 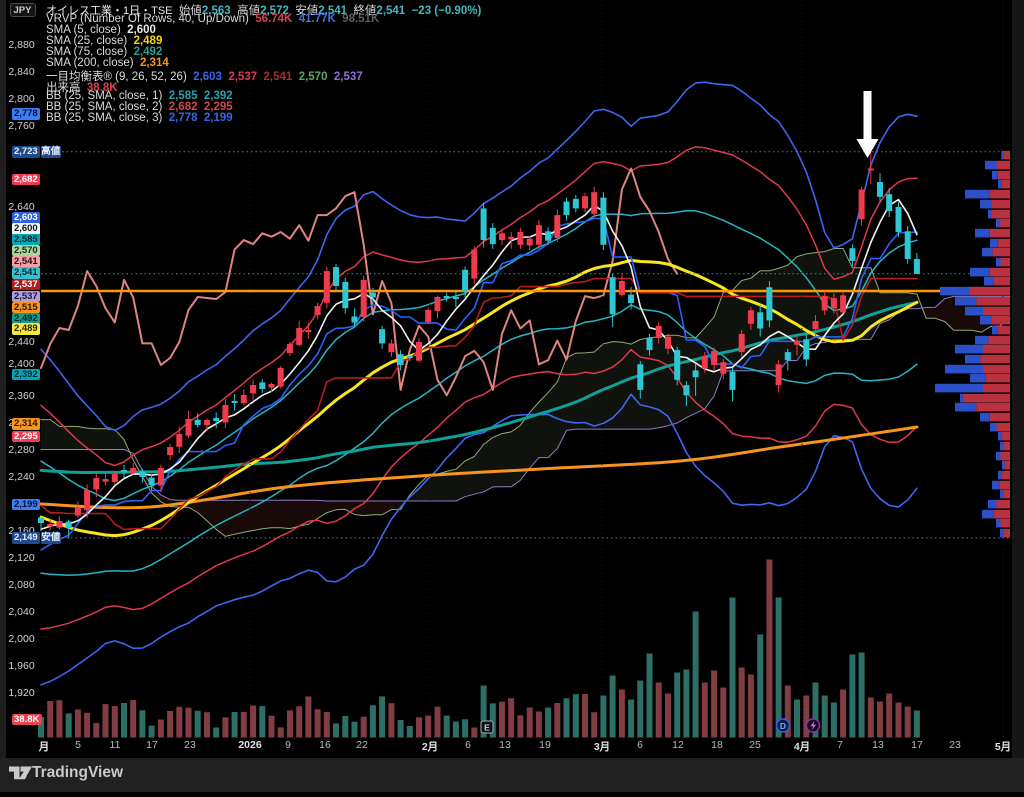 What do you see at coordinates (487, 728) in the screenshot?
I see `svg-text: E` at bounding box center [487, 728].